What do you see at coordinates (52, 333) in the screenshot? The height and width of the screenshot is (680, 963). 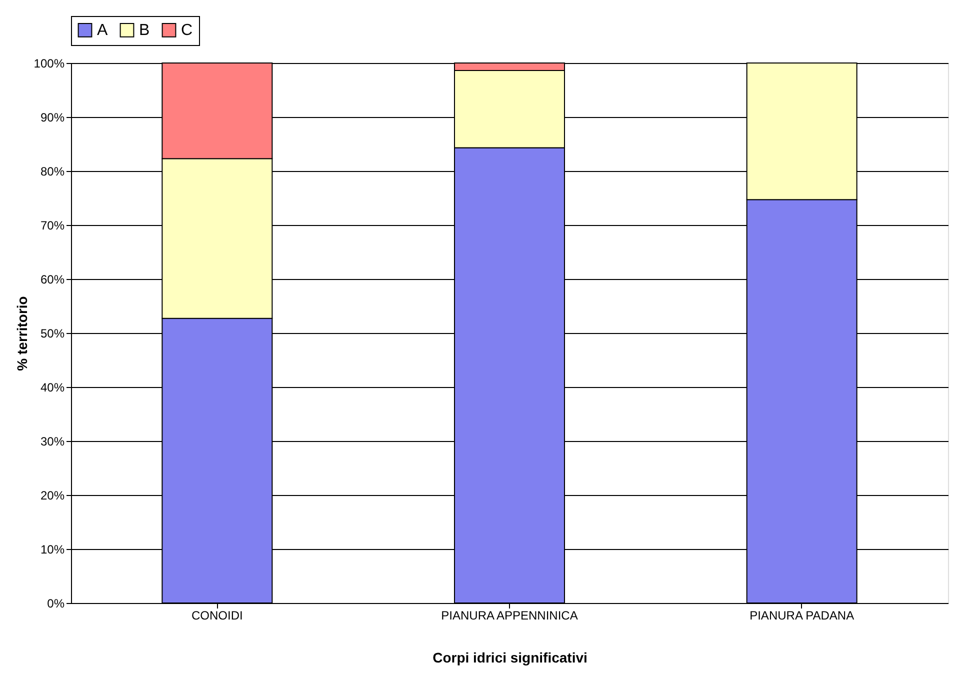 I see `y-tick-label: 50%` at bounding box center [52, 333].